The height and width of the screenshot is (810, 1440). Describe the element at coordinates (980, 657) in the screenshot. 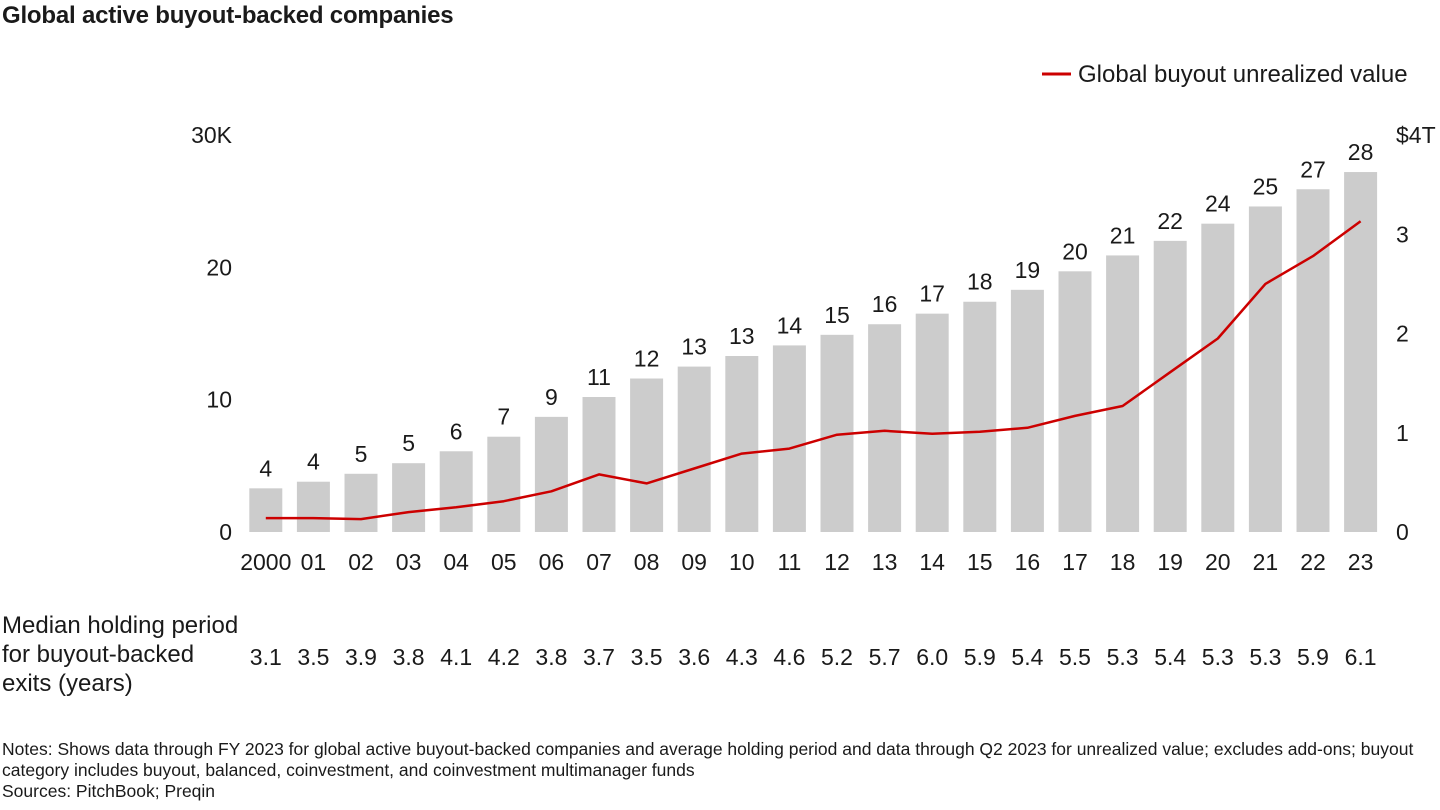

I see `median-value-15: 5.9` at that location.